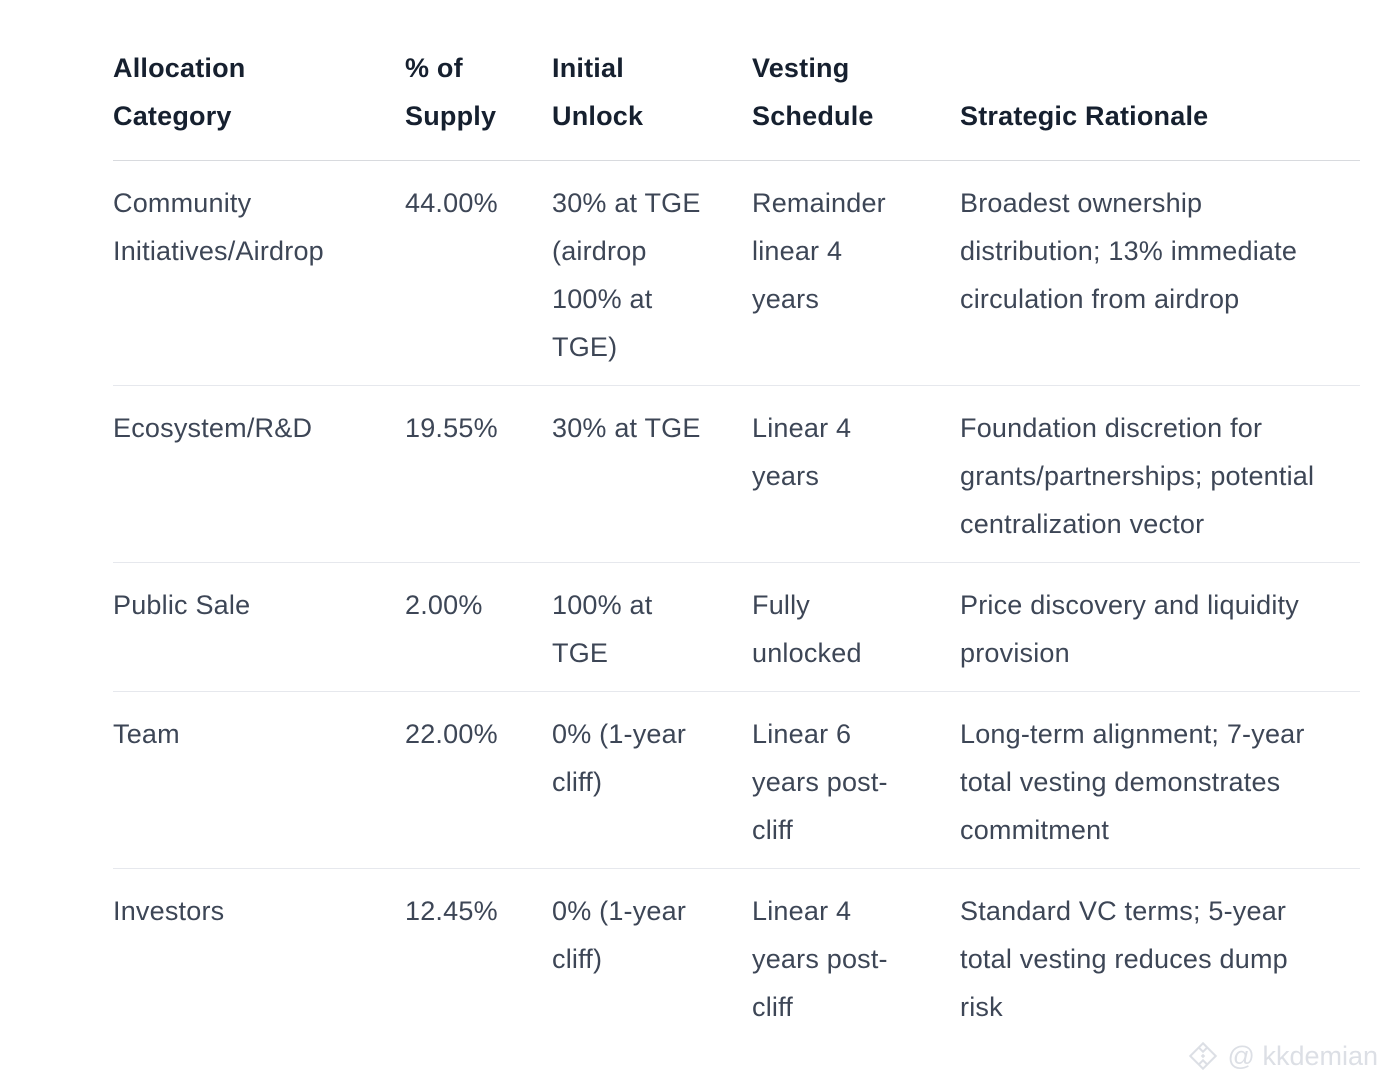 Image resolution: width=1390 pixels, height=1086 pixels. I want to click on column-header-allocation-category: Allocation Category, so click(259, 102).